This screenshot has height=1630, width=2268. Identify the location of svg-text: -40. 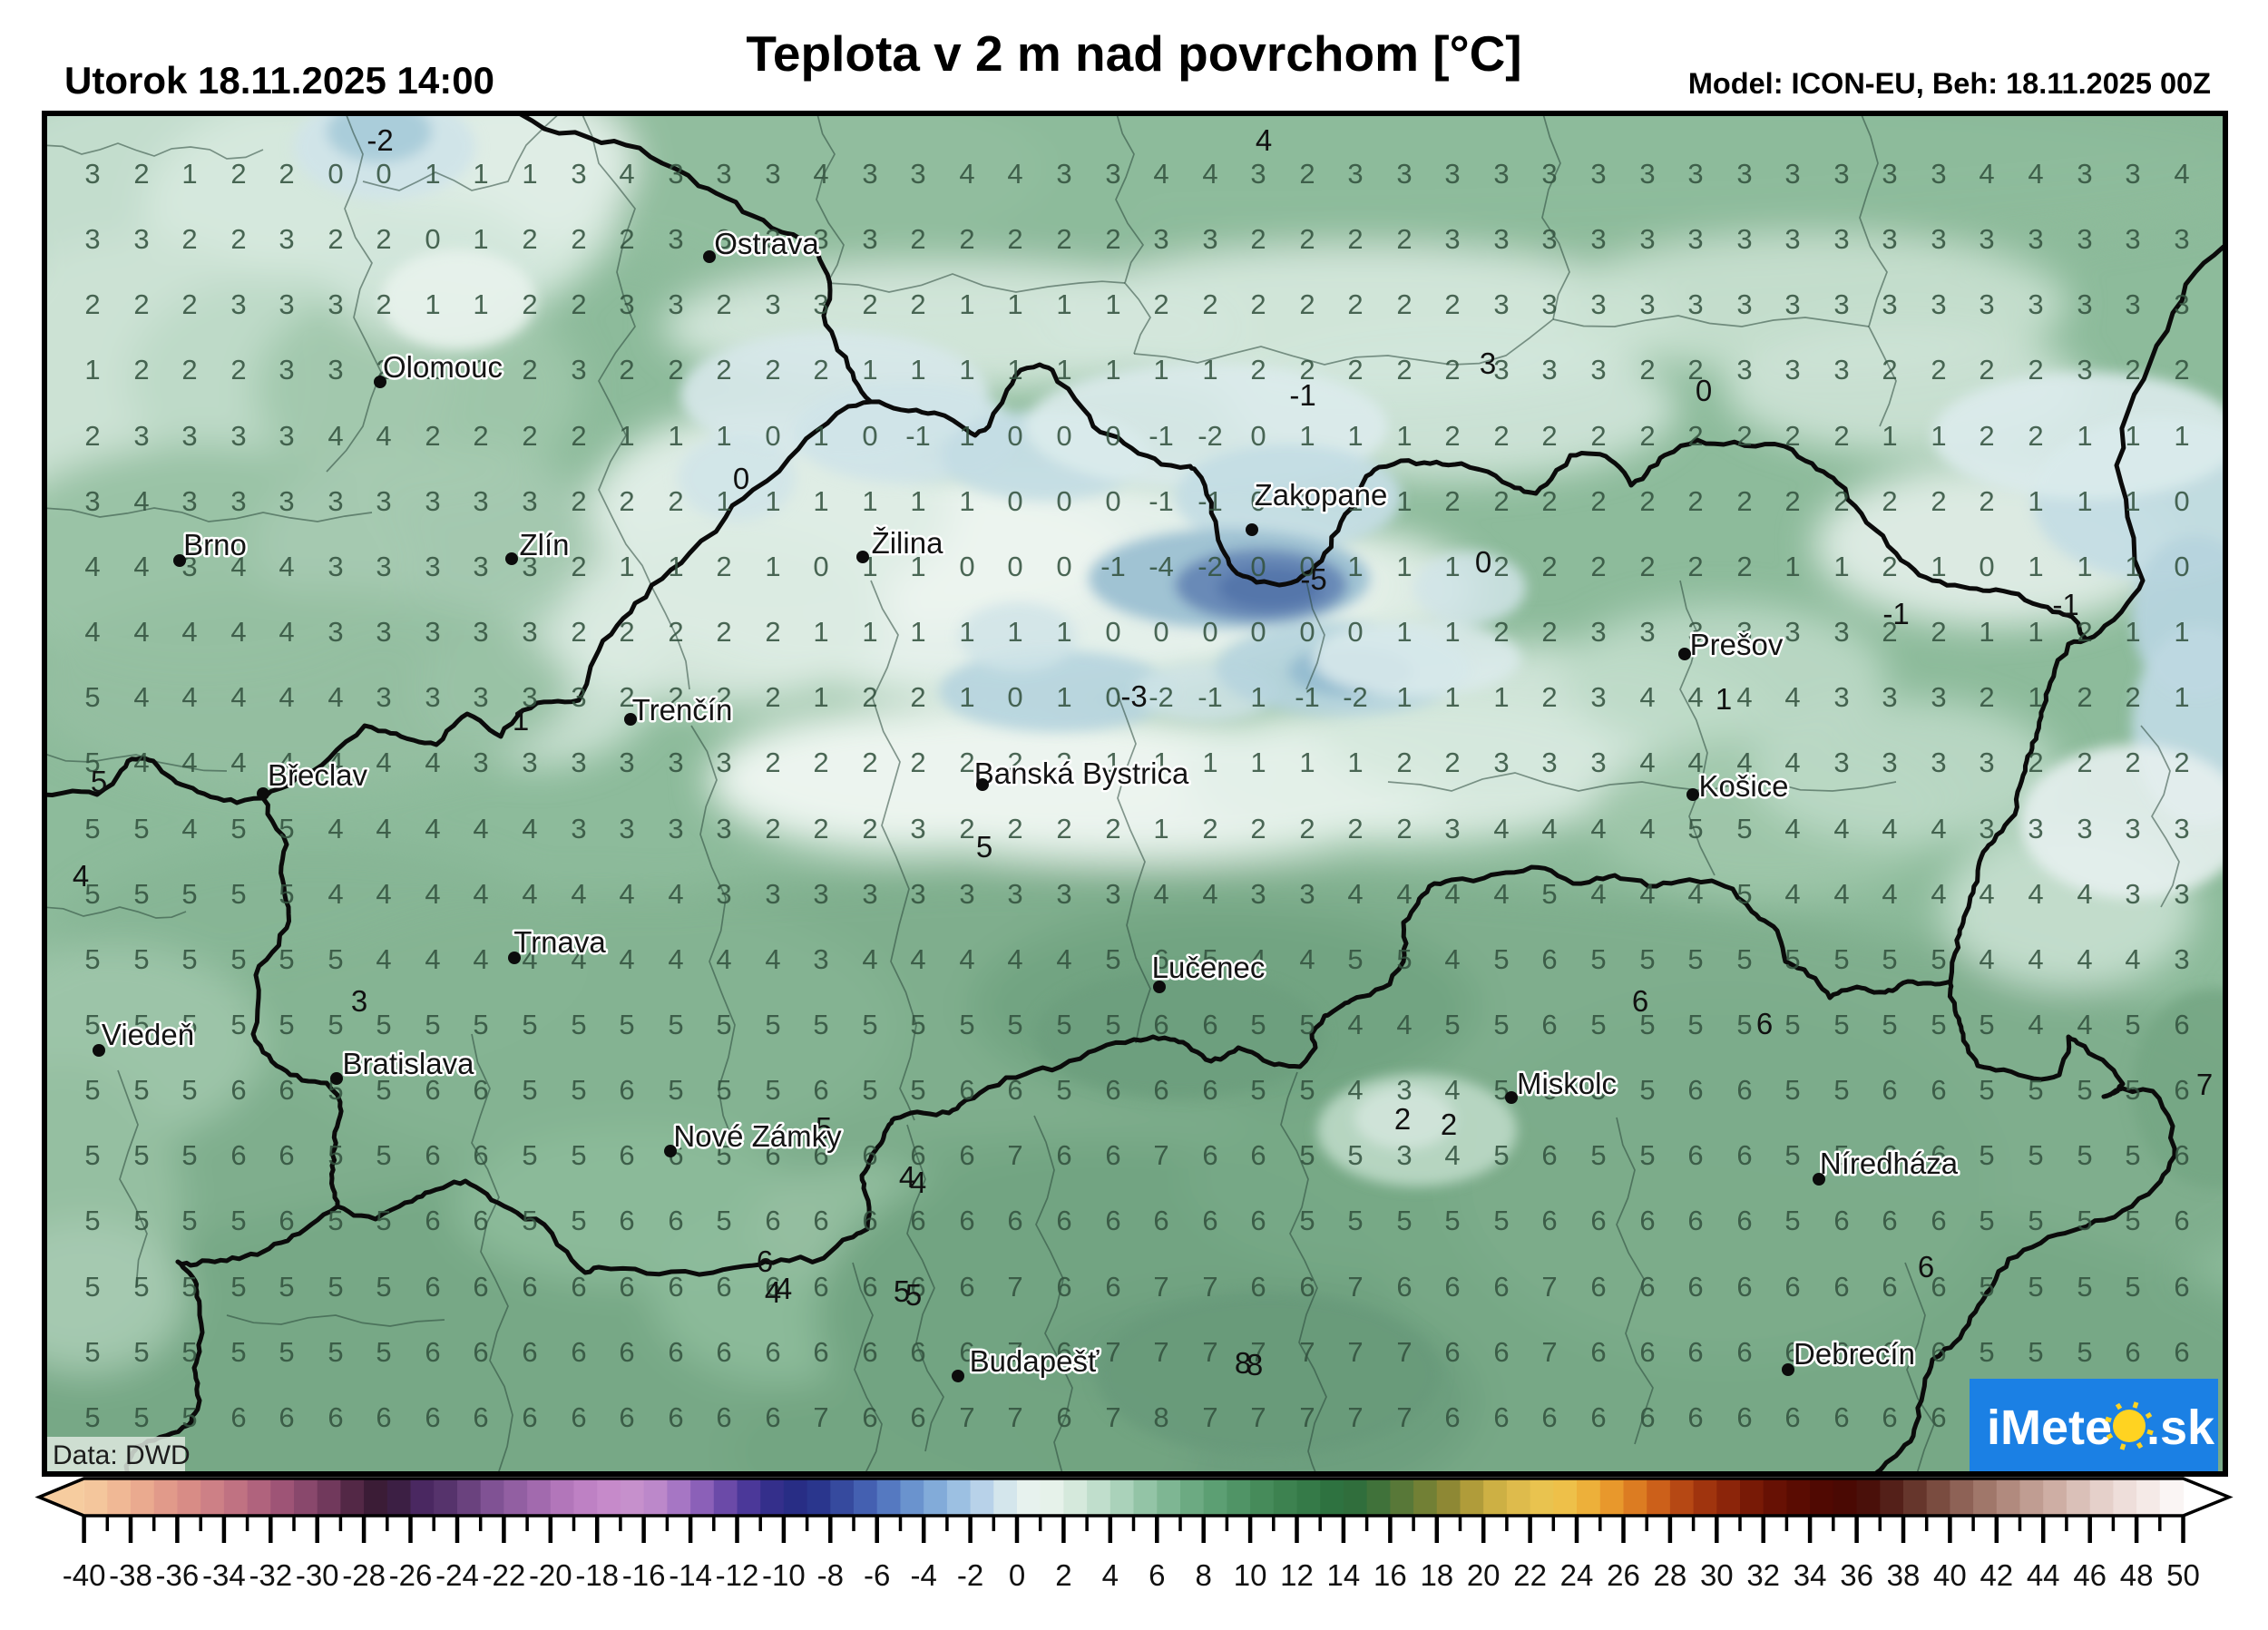
(84, 1575).